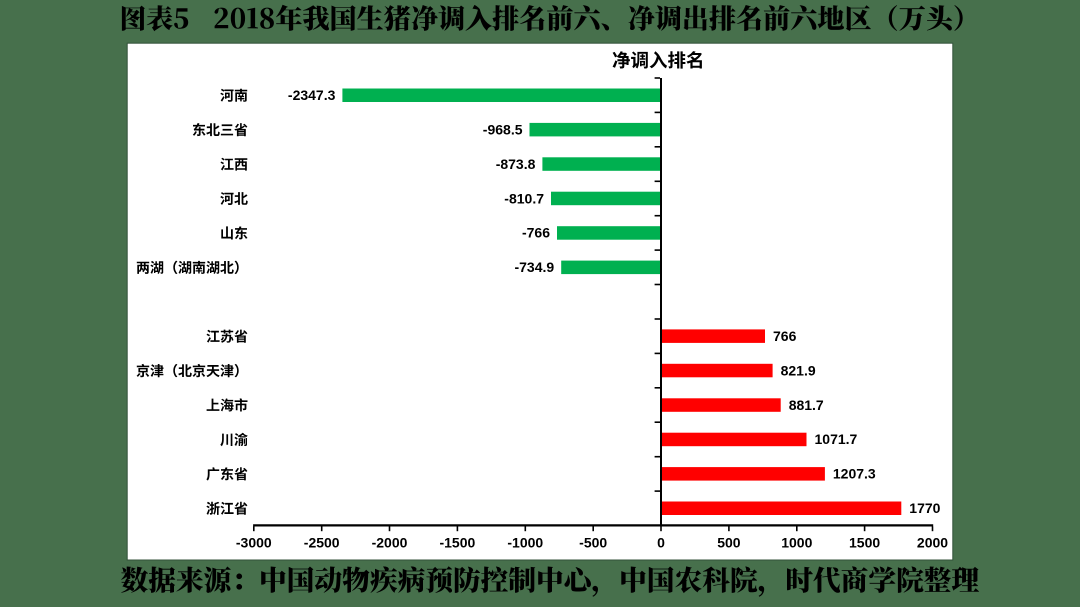  Describe the element at coordinates (457, 542) in the screenshot. I see `svg-text: -1500` at that location.